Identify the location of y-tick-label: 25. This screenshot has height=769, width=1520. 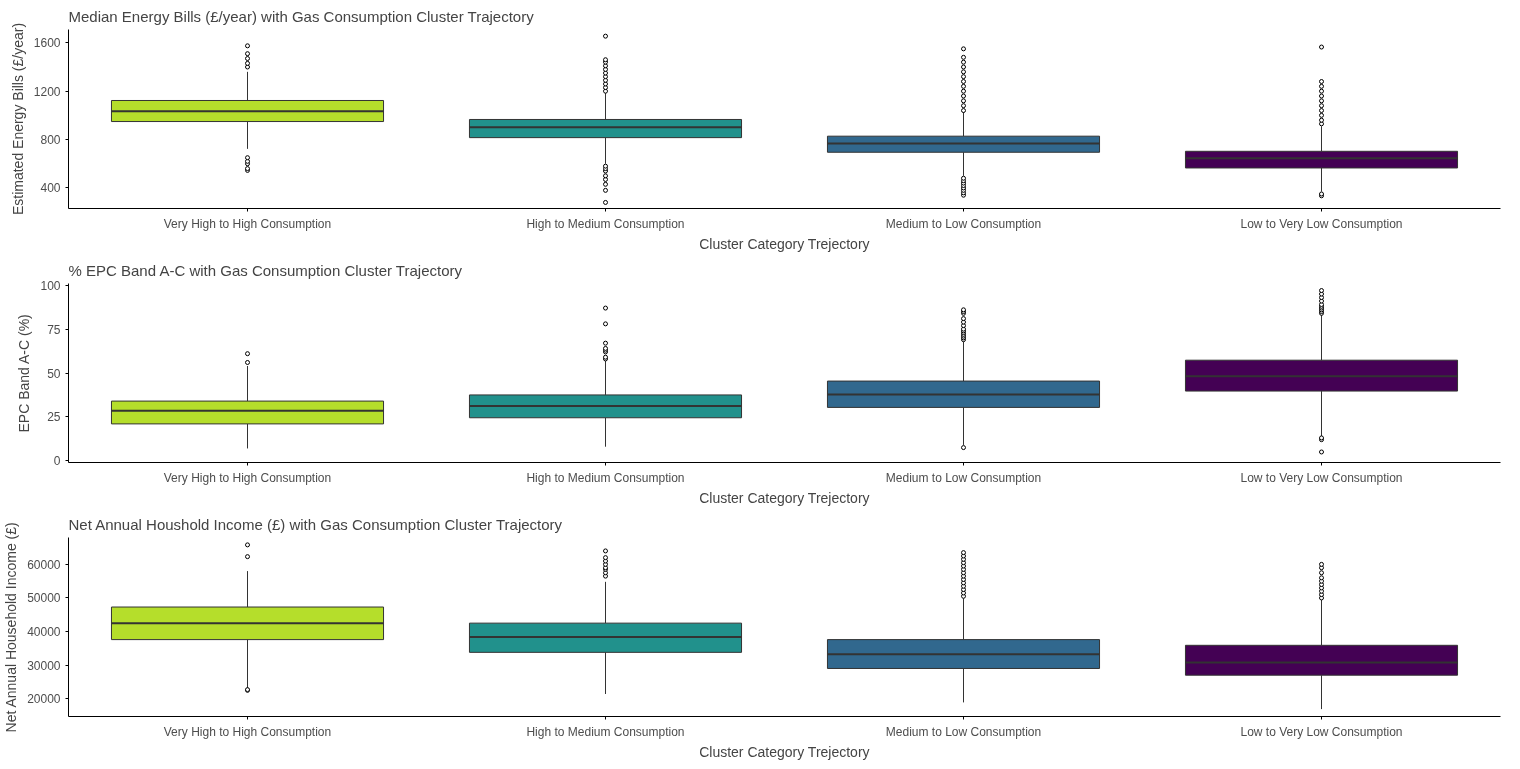
(54, 417).